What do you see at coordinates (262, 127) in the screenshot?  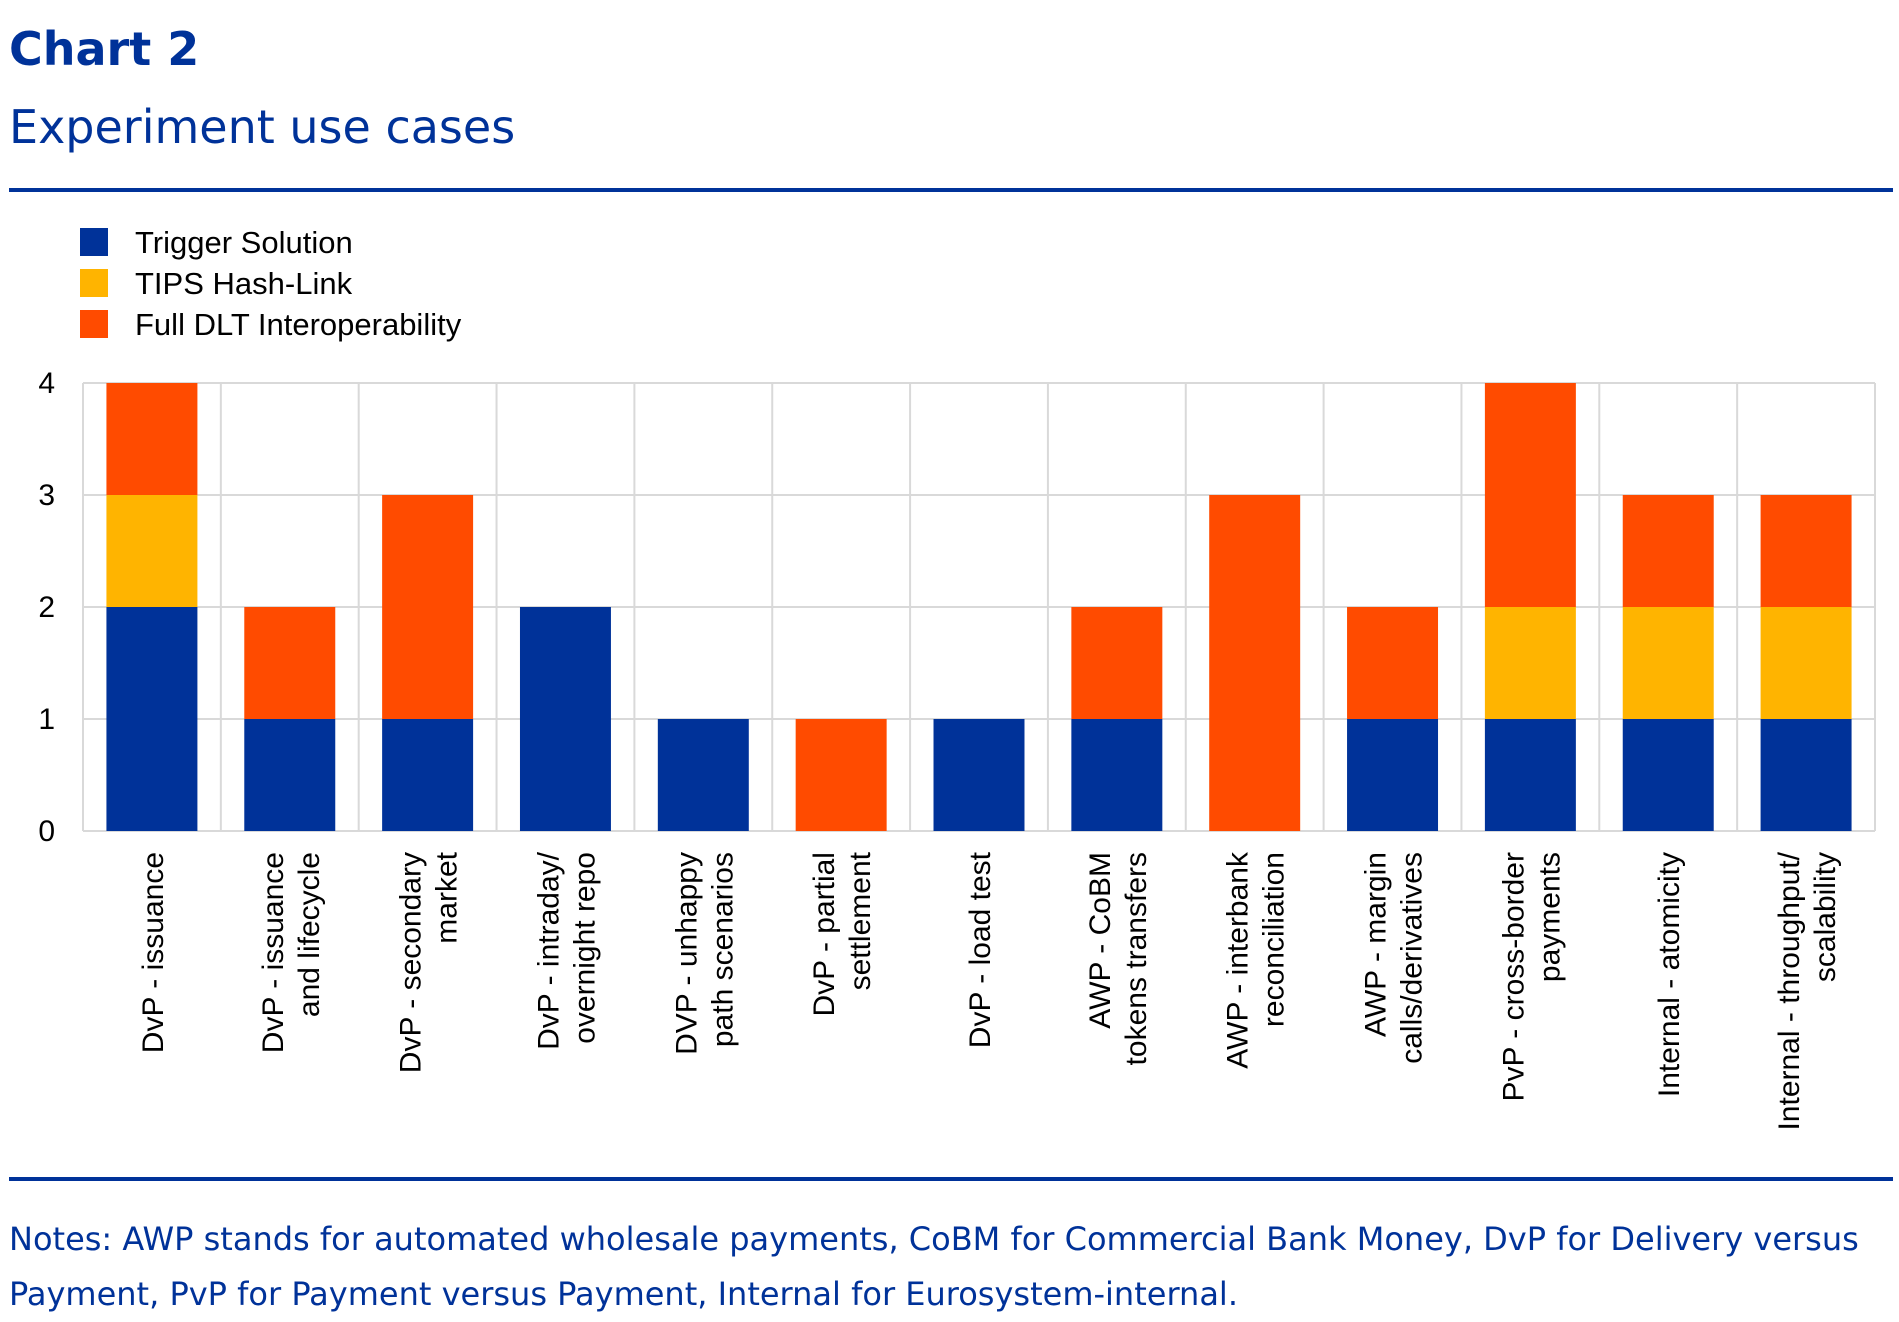 I see `chart-subtitle: Experiment use cases` at bounding box center [262, 127].